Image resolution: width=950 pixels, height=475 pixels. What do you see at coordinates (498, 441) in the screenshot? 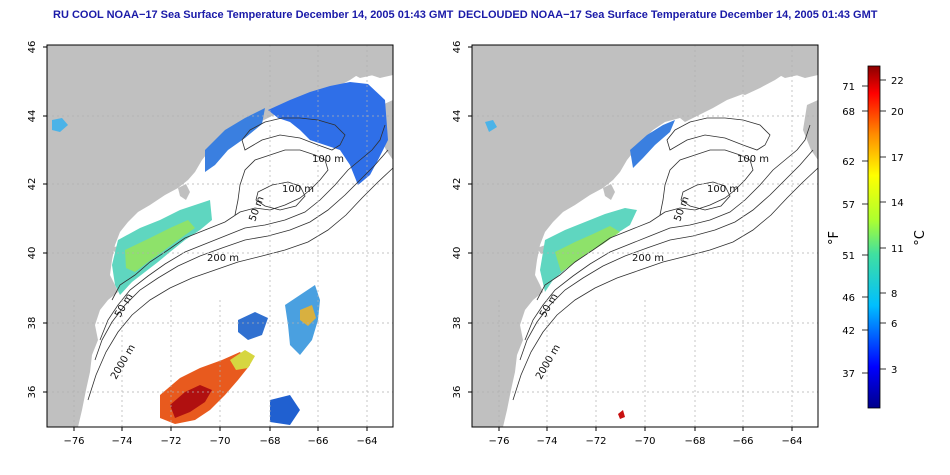
I see `right-x-tick-label: −76` at bounding box center [498, 441].